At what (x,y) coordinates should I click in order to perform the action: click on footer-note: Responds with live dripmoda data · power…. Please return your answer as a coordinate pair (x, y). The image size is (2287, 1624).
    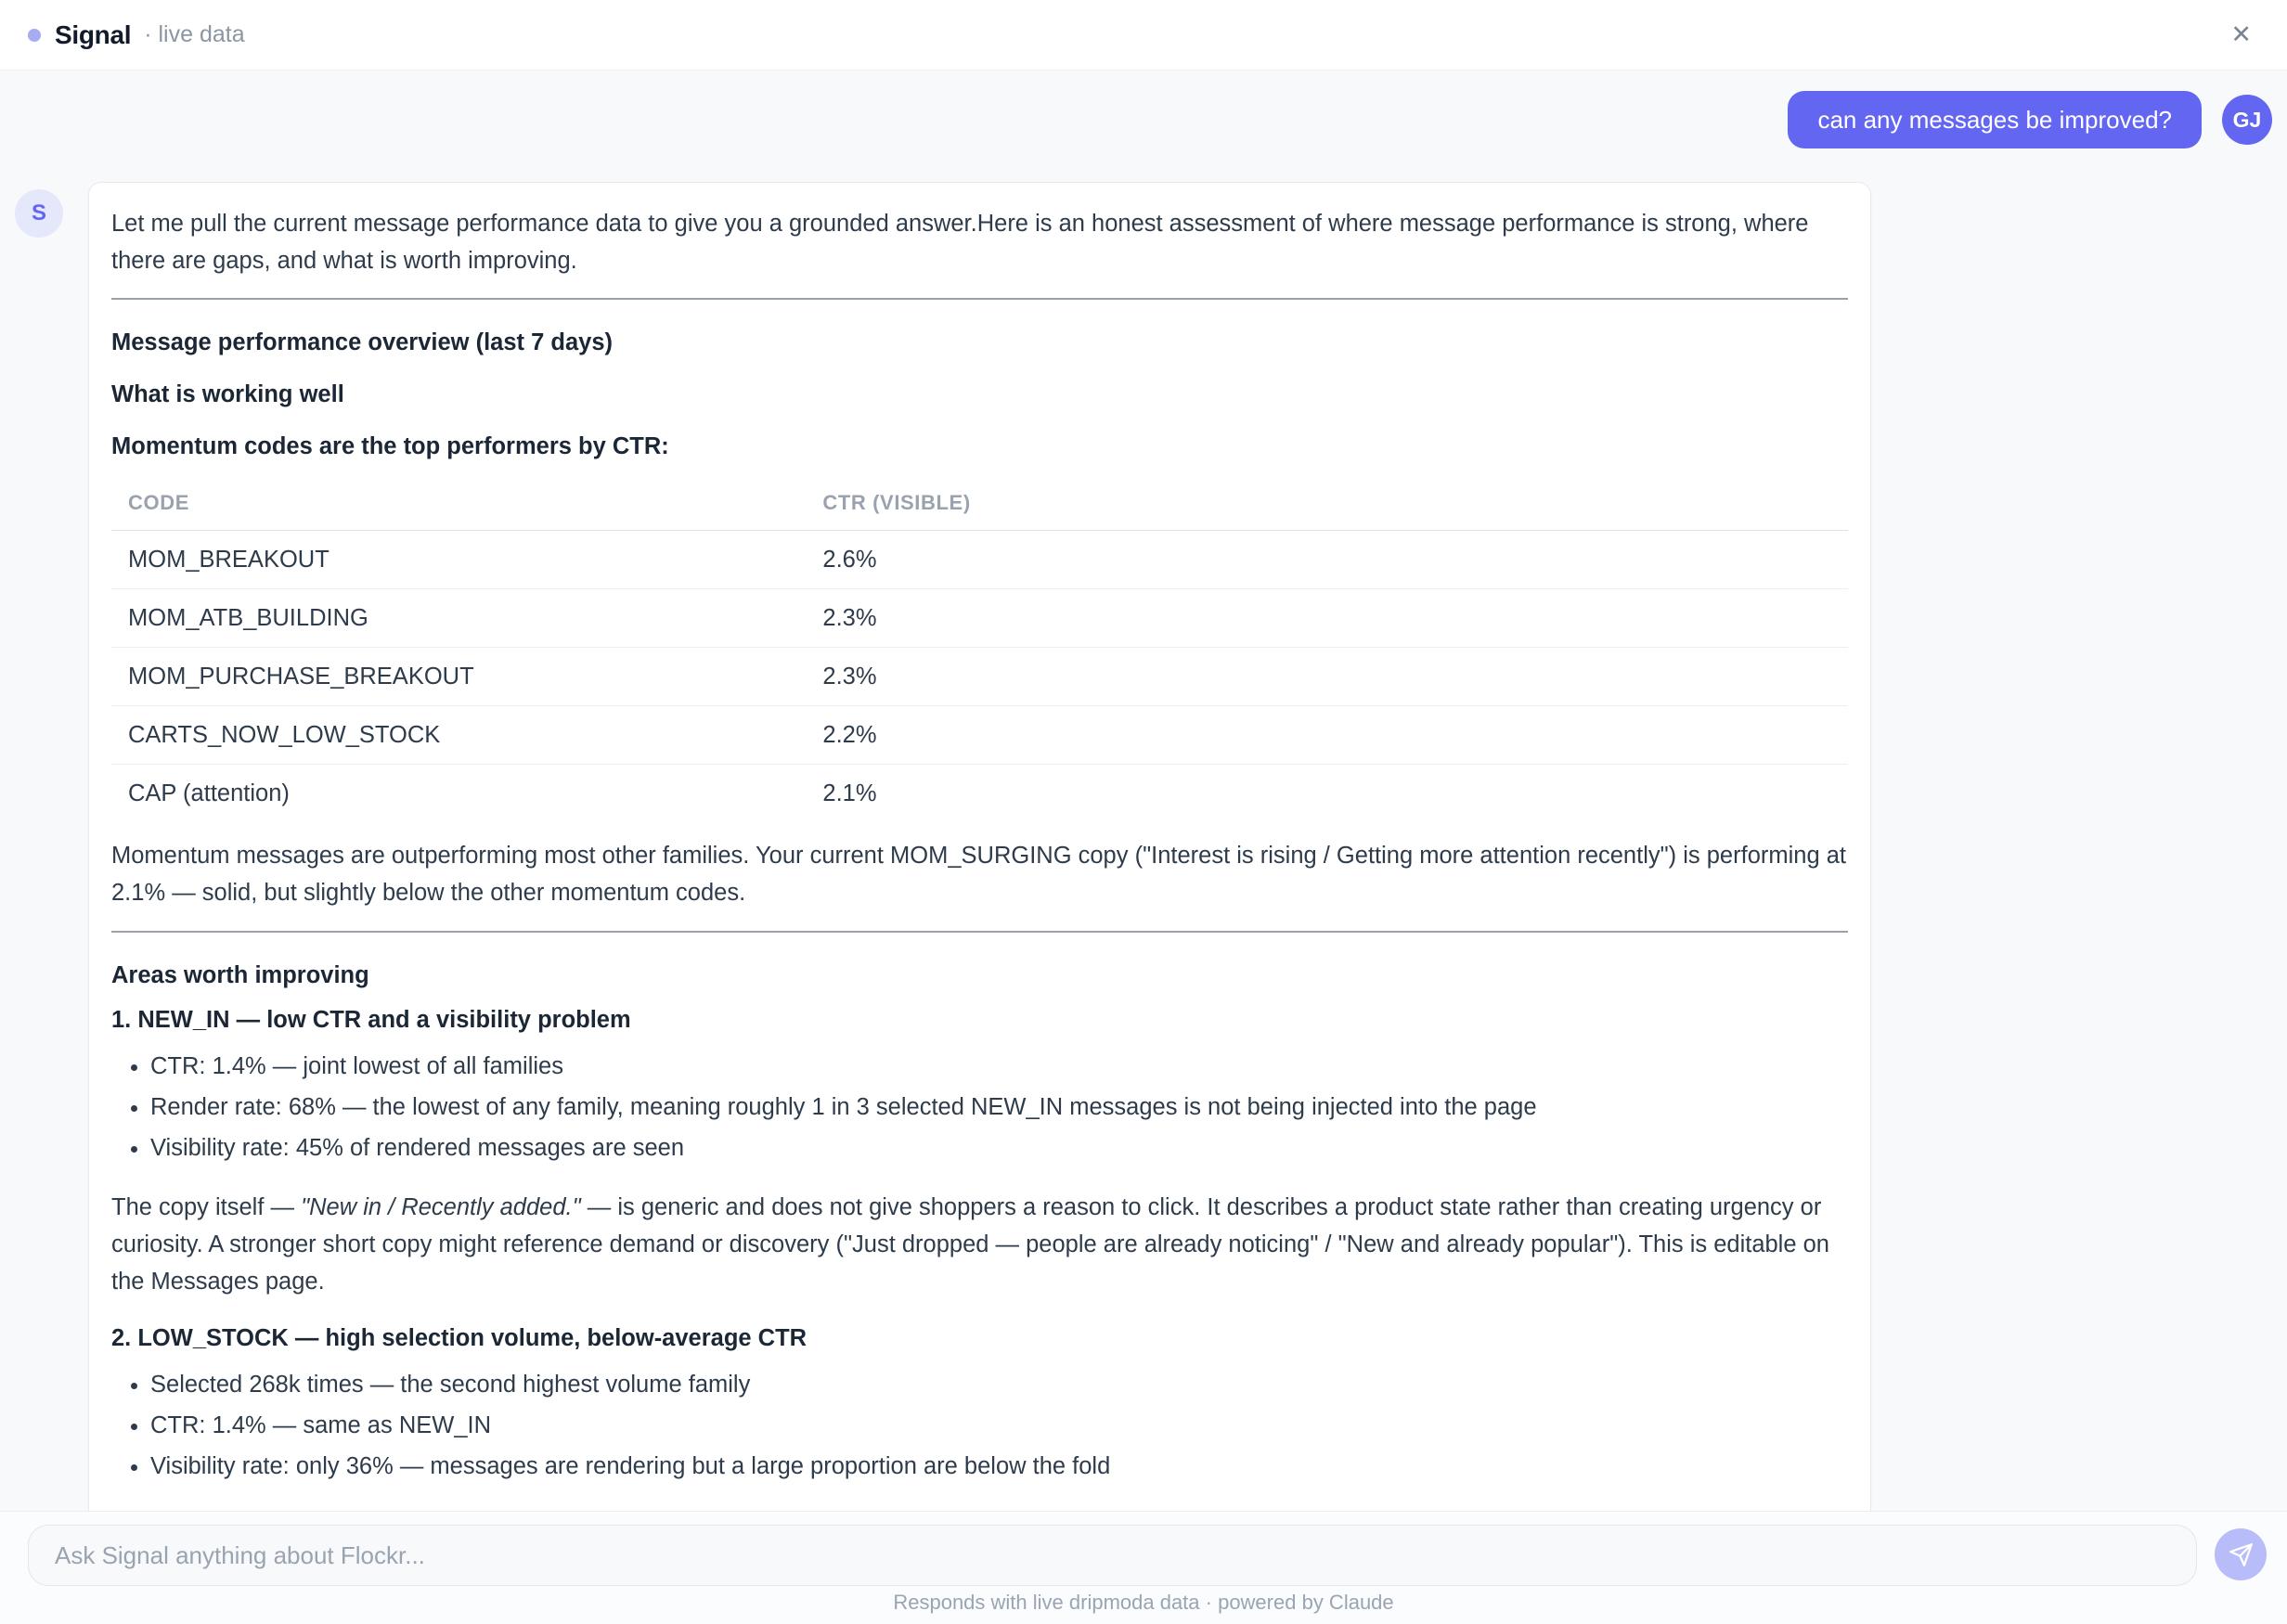
    Looking at the image, I should click on (1143, 1603).